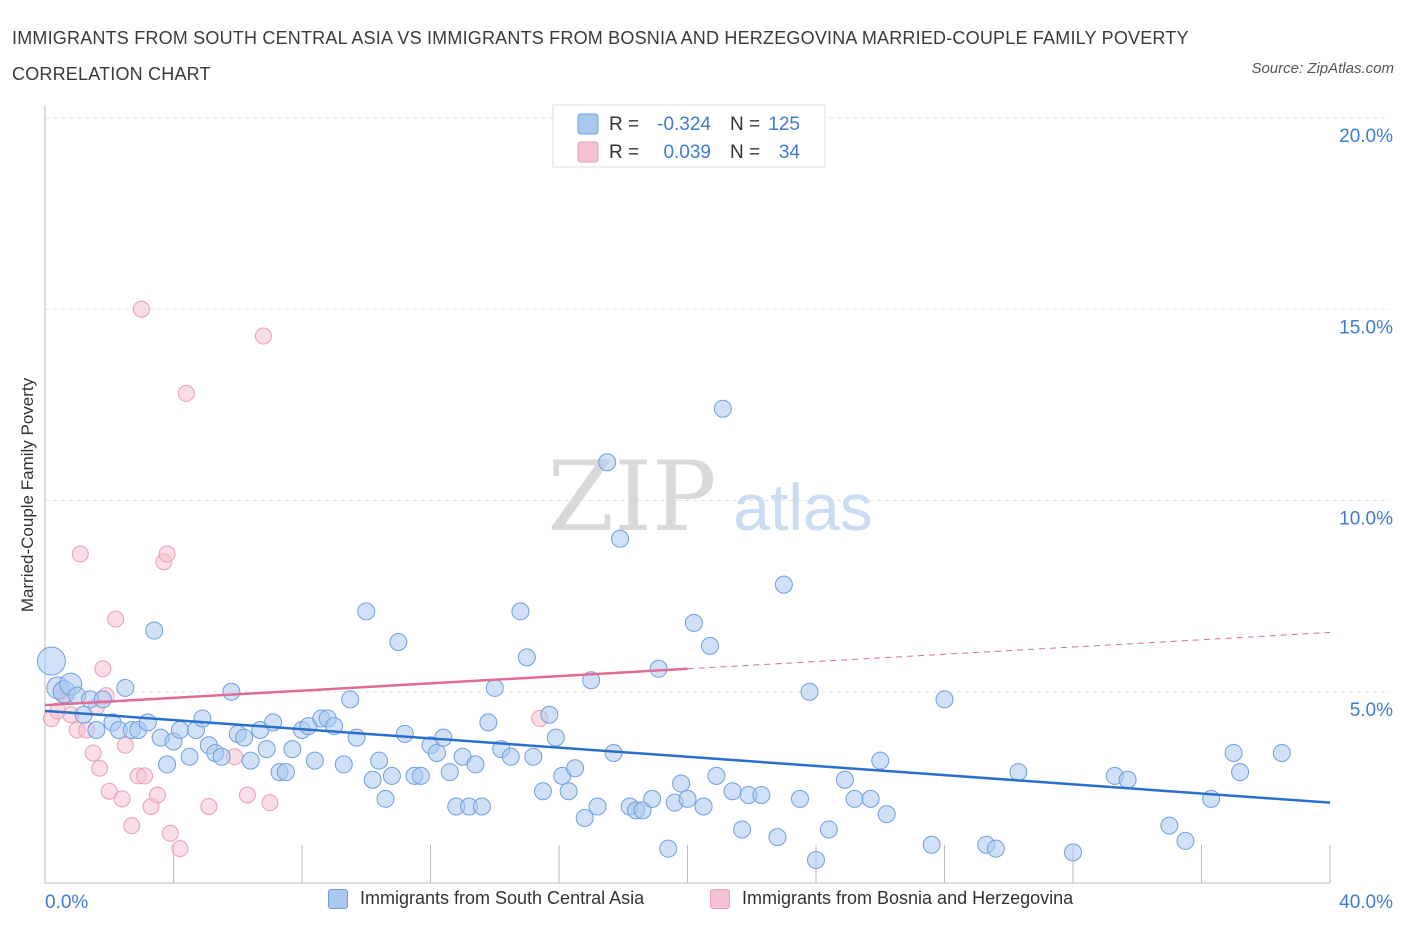 The height and width of the screenshot is (930, 1406). What do you see at coordinates (689, 136) in the screenshot?
I see `legend-box: R = -0.324 N = 125 R = 0.039 N = 34` at bounding box center [689, 136].